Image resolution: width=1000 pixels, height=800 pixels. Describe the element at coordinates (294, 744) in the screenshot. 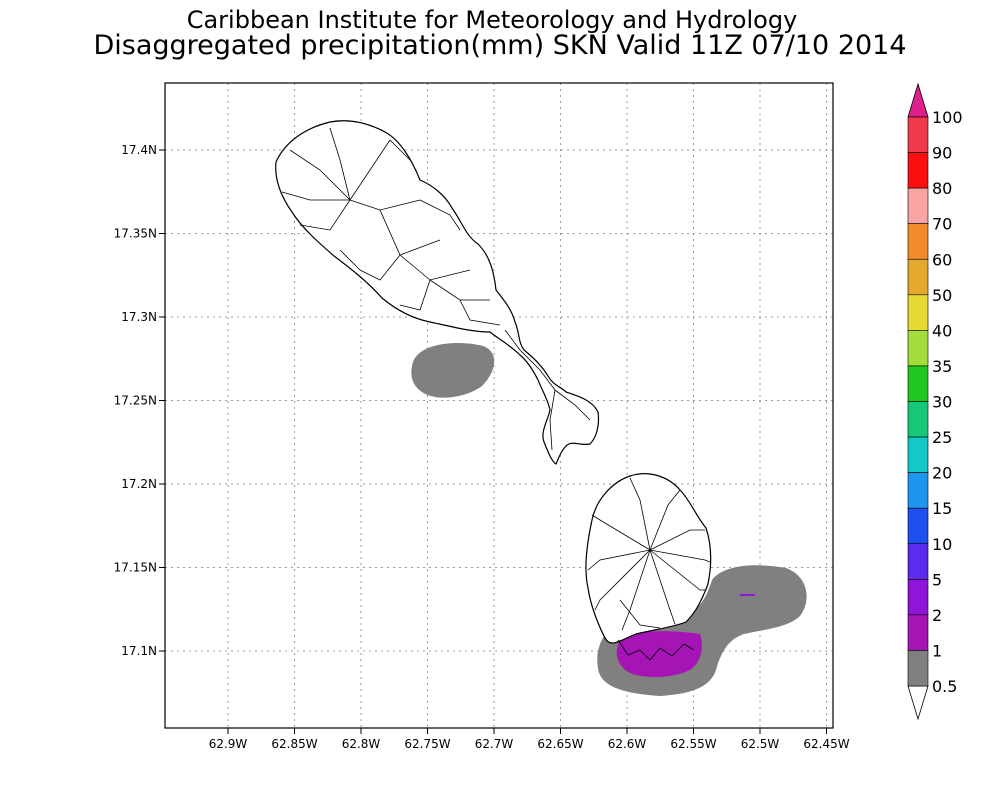

I see `x-tick-label: 62.85W` at that location.